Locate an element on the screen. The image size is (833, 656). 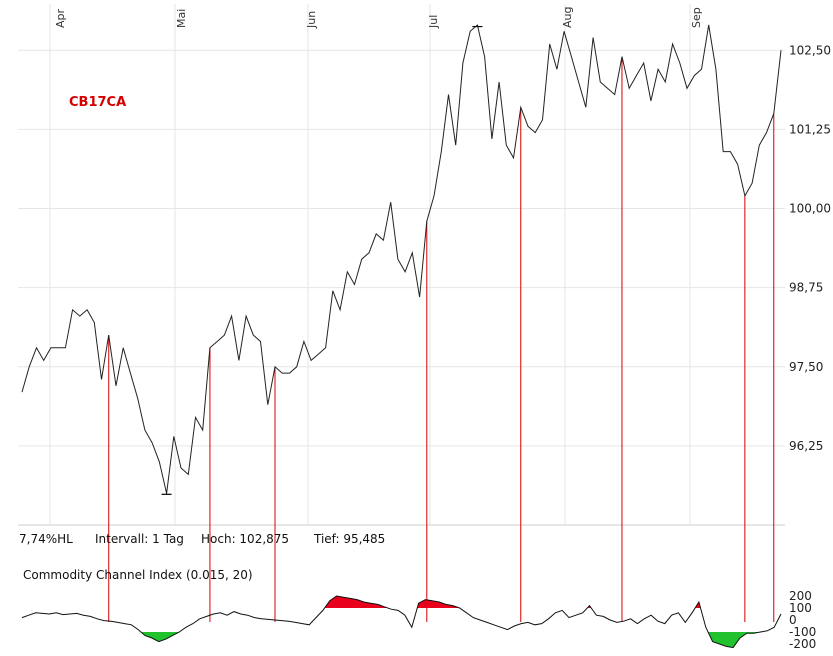
cci-tick-label: 200 is located at coordinates (800, 596).